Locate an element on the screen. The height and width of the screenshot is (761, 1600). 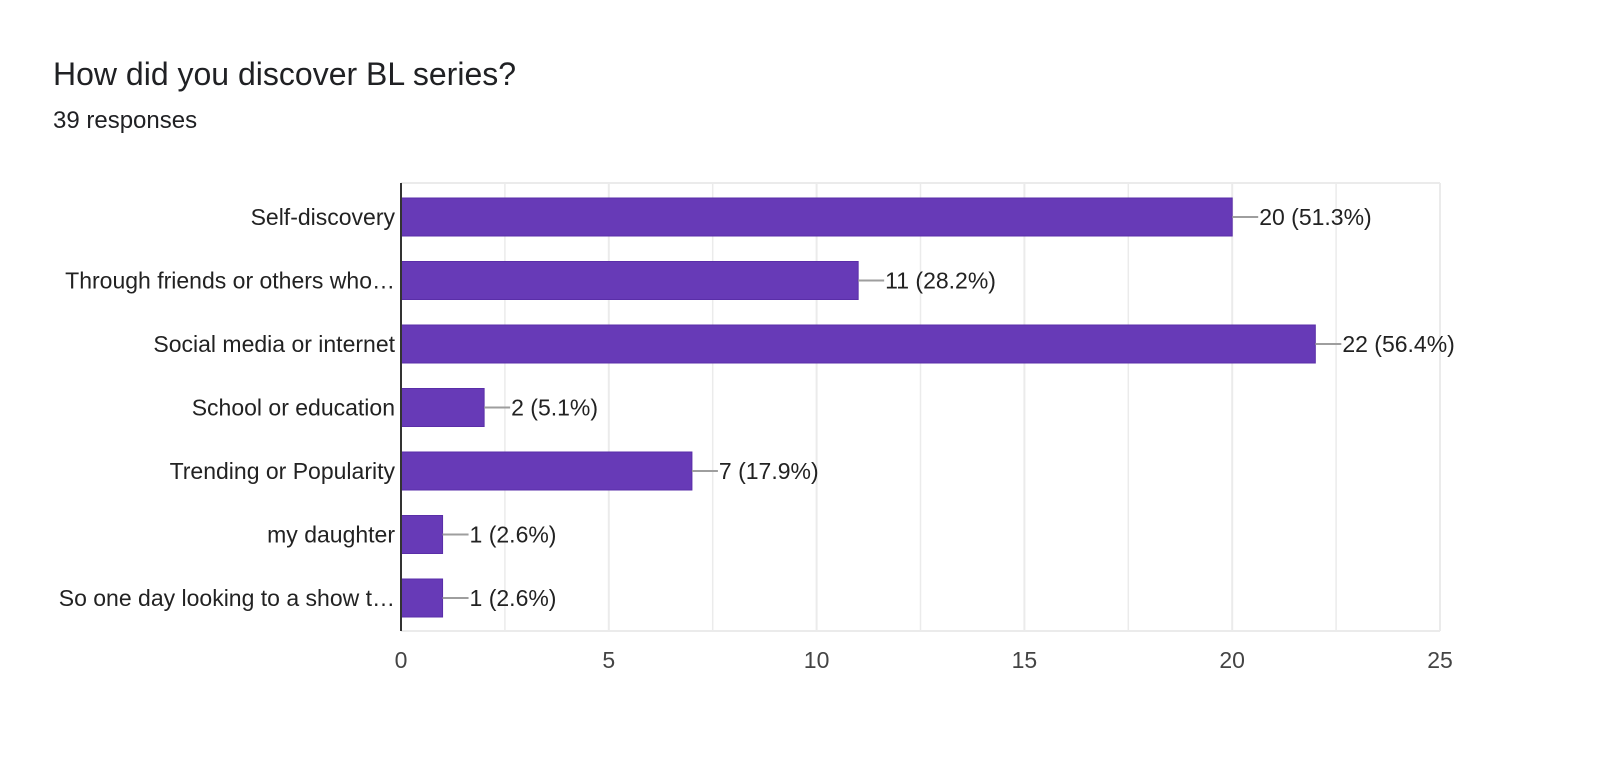
response-count: 39 responses is located at coordinates (125, 120).